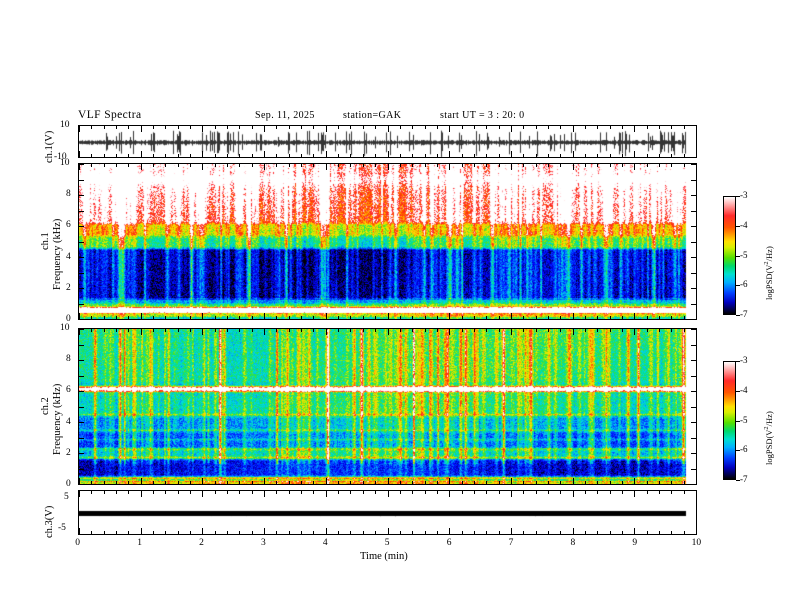  What do you see at coordinates (766, 428) in the screenshot?
I see `ch2-colorbar-label-exp: 2` at bounding box center [766, 428].